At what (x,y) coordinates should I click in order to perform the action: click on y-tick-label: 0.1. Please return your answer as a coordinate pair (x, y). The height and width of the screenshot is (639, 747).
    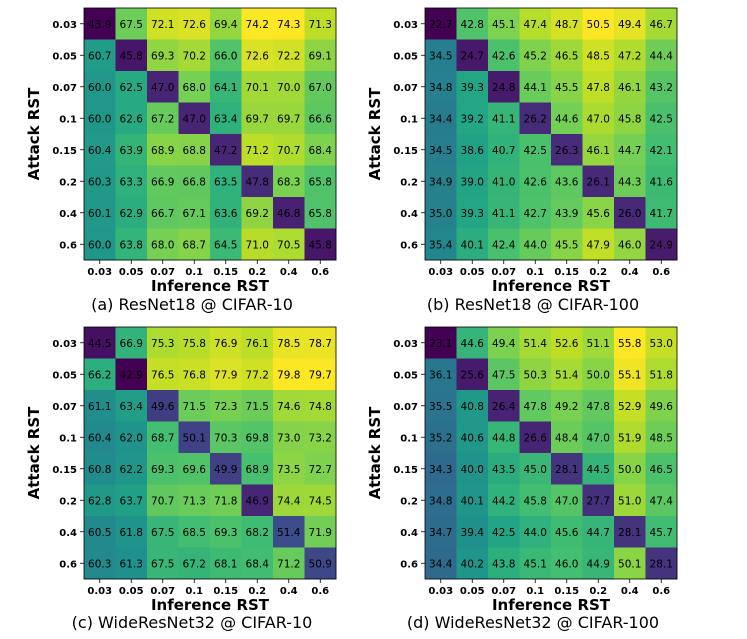
    Looking at the image, I should click on (409, 119).